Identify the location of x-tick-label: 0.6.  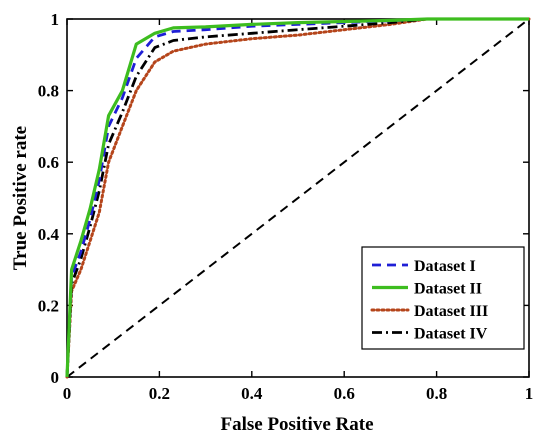
(344, 393).